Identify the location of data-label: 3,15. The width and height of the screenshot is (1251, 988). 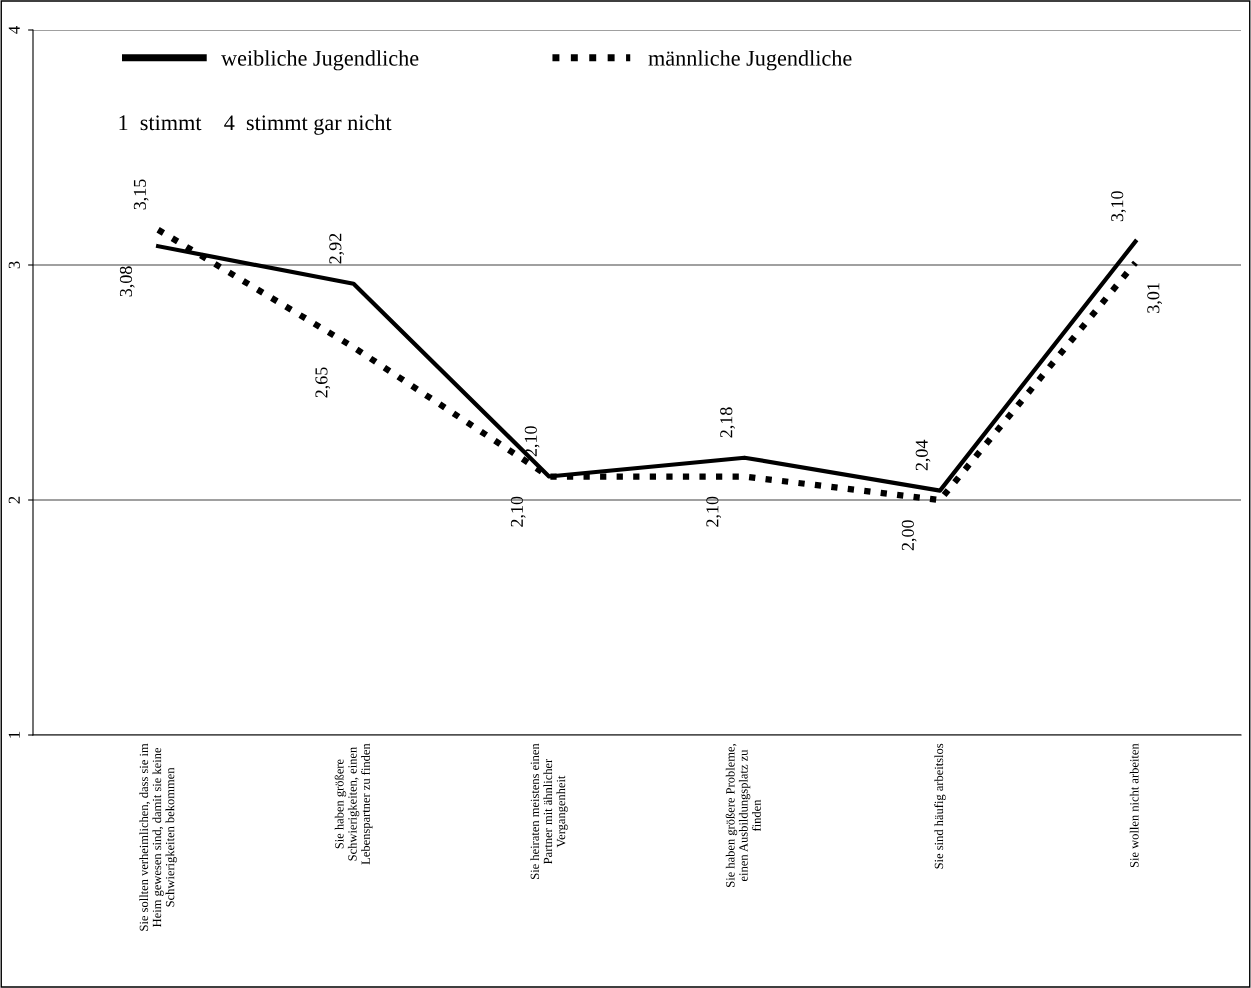
(141, 194).